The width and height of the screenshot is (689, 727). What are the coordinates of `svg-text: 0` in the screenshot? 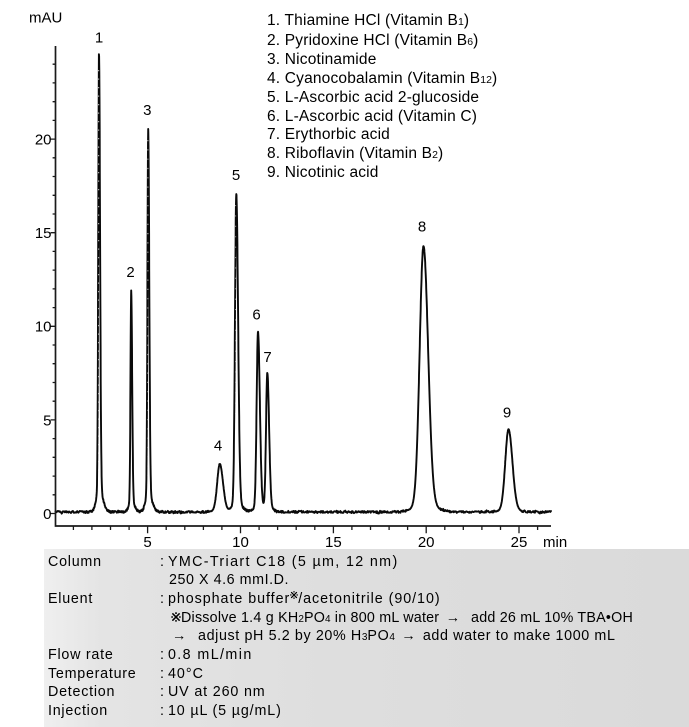 It's located at (47, 514).